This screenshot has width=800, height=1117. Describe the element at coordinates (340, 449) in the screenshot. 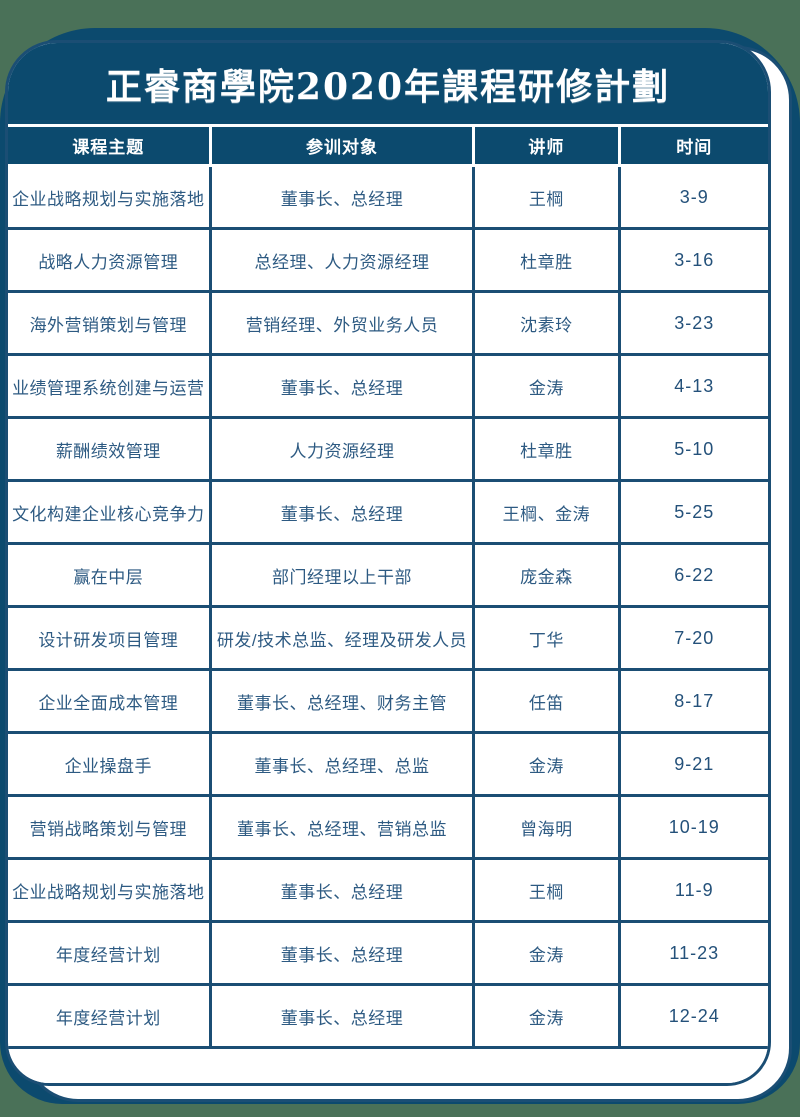

I see `cell-audience: 人力资源经理` at that location.